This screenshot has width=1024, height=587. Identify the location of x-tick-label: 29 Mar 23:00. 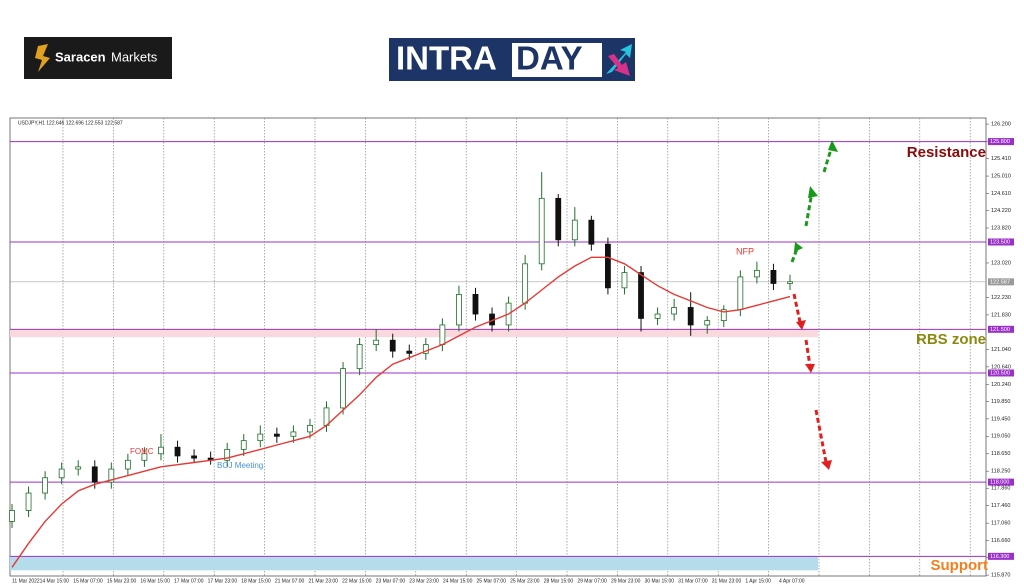
(626, 581).